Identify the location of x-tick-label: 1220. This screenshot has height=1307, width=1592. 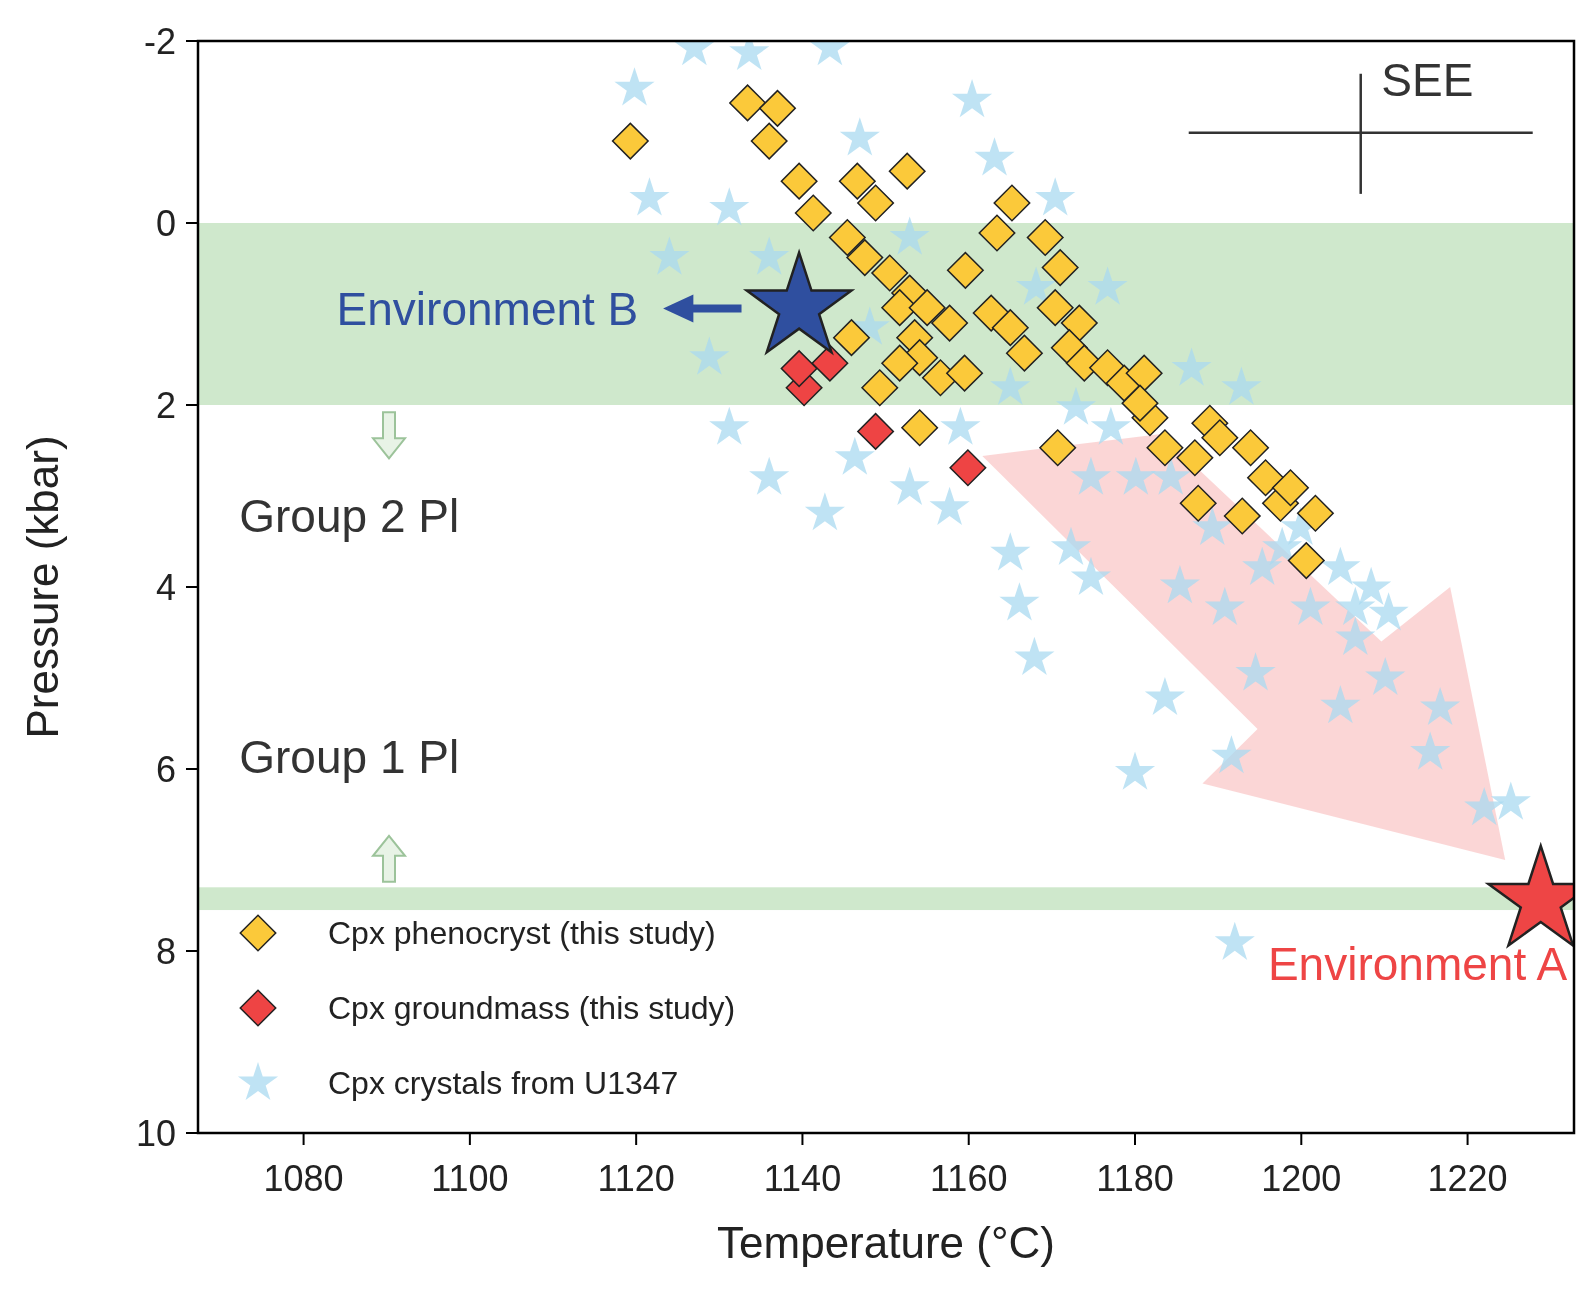
(1467, 1178).